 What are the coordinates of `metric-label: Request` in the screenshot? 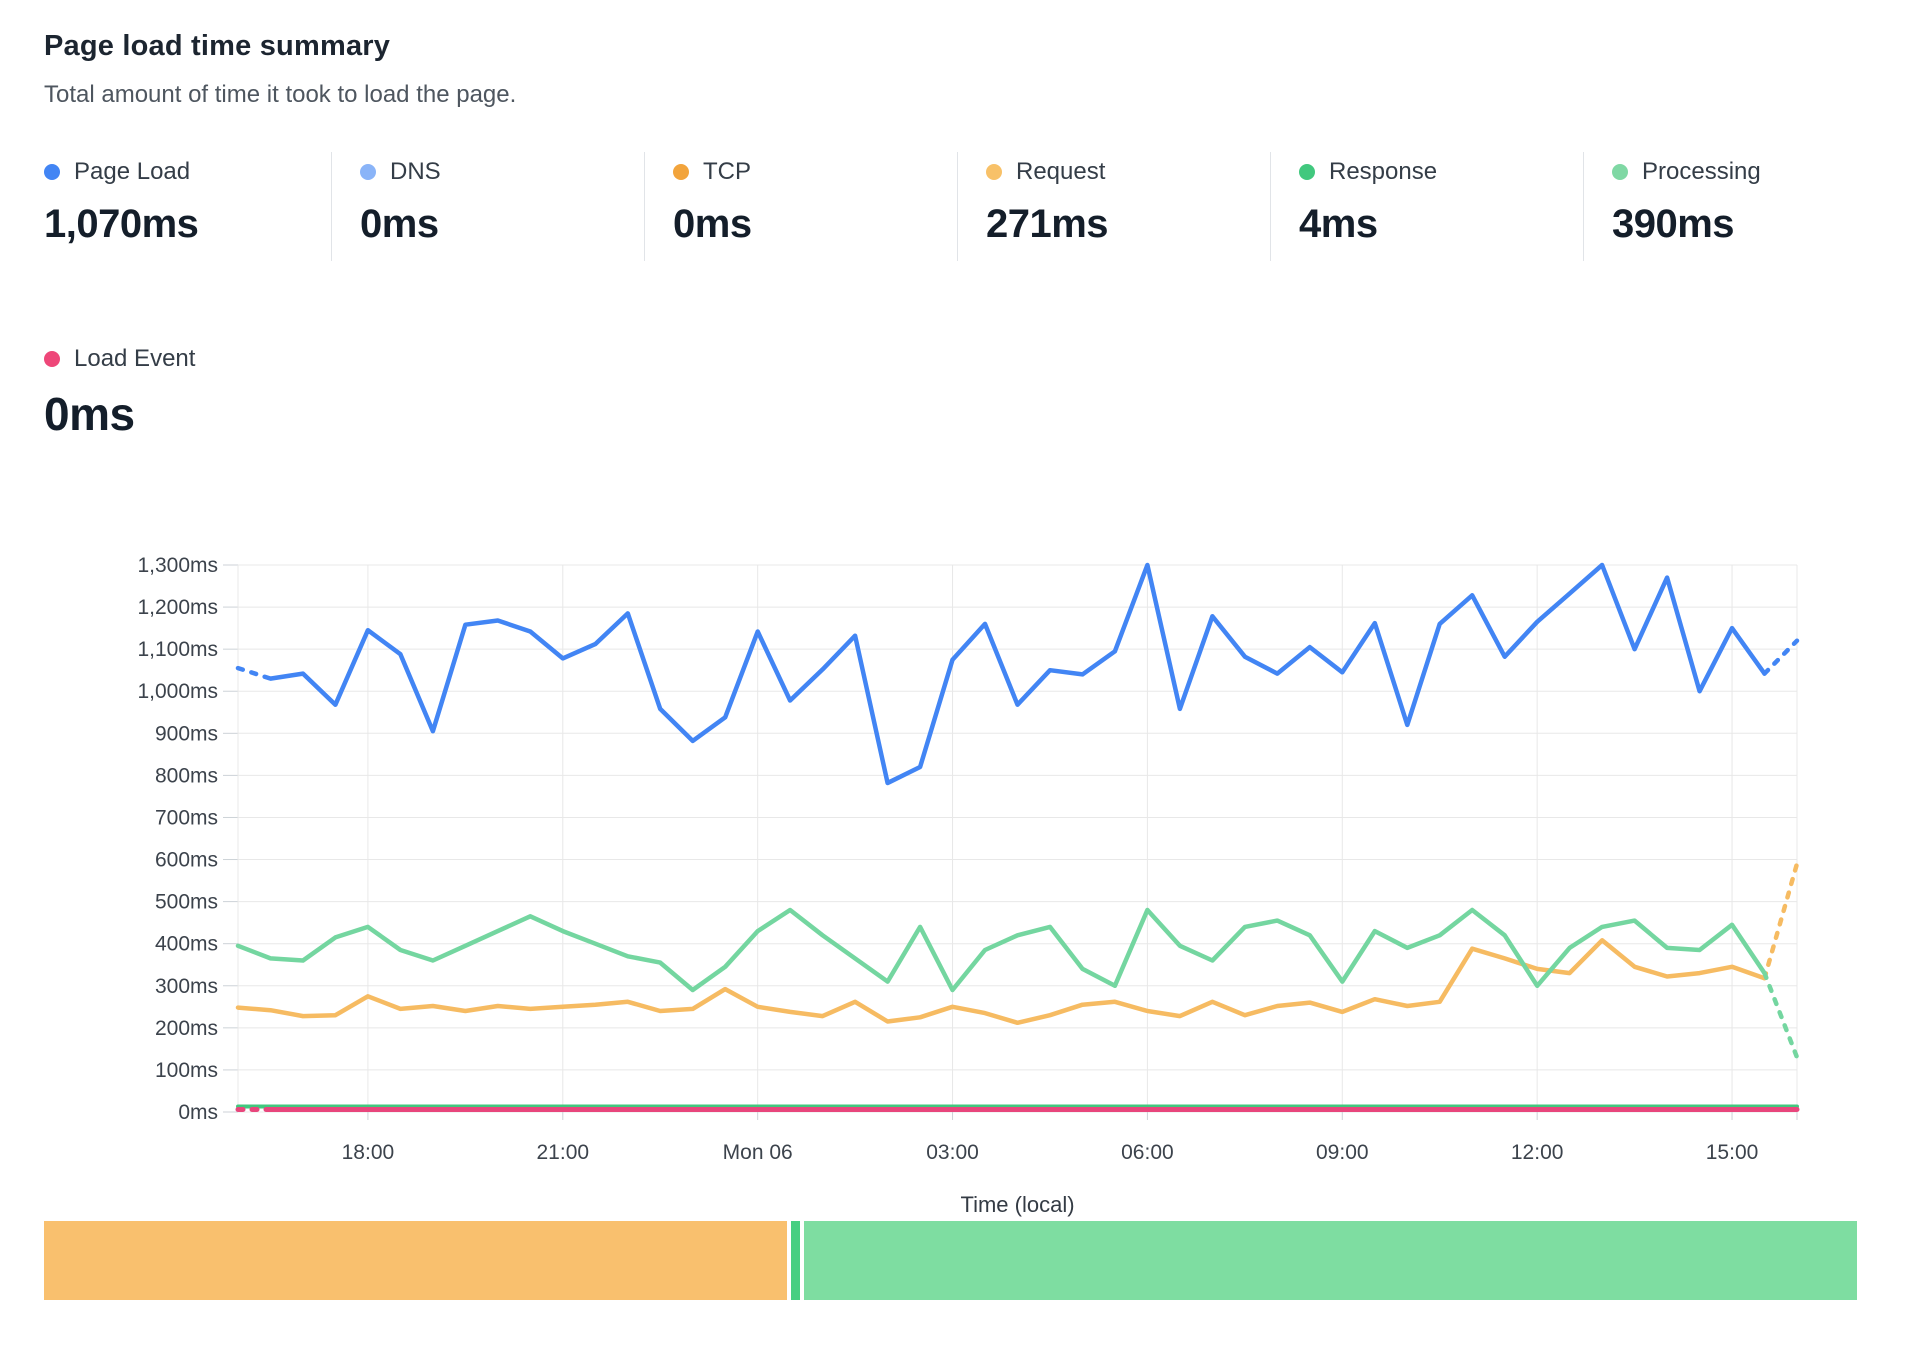 It's located at (1061, 171).